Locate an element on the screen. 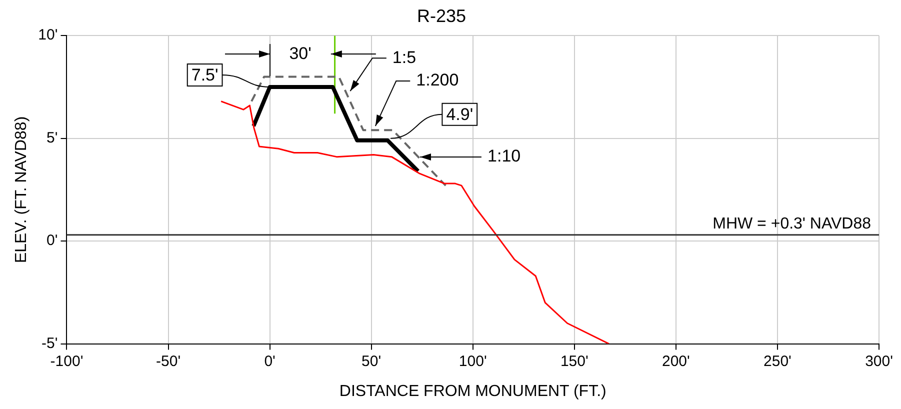 Image resolution: width=901 pixels, height=409 pixels. y-tick-label: 0' is located at coordinates (52, 241).